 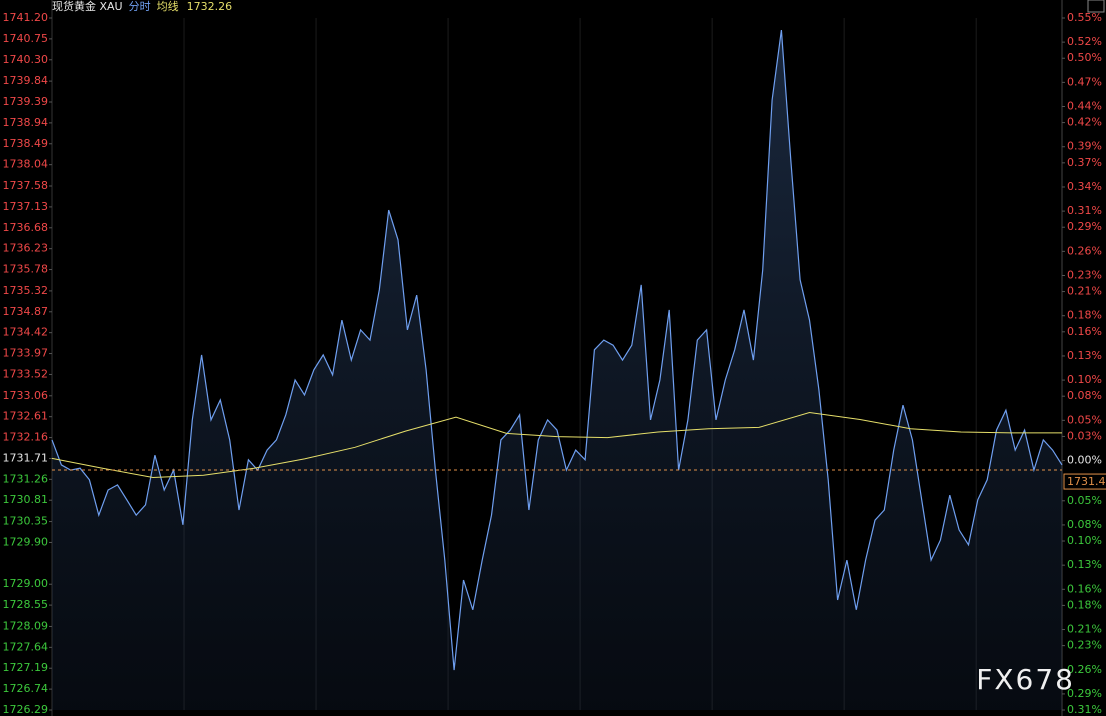 What do you see at coordinates (168, 6) in the screenshot?
I see `legend-entry: 均线` at bounding box center [168, 6].